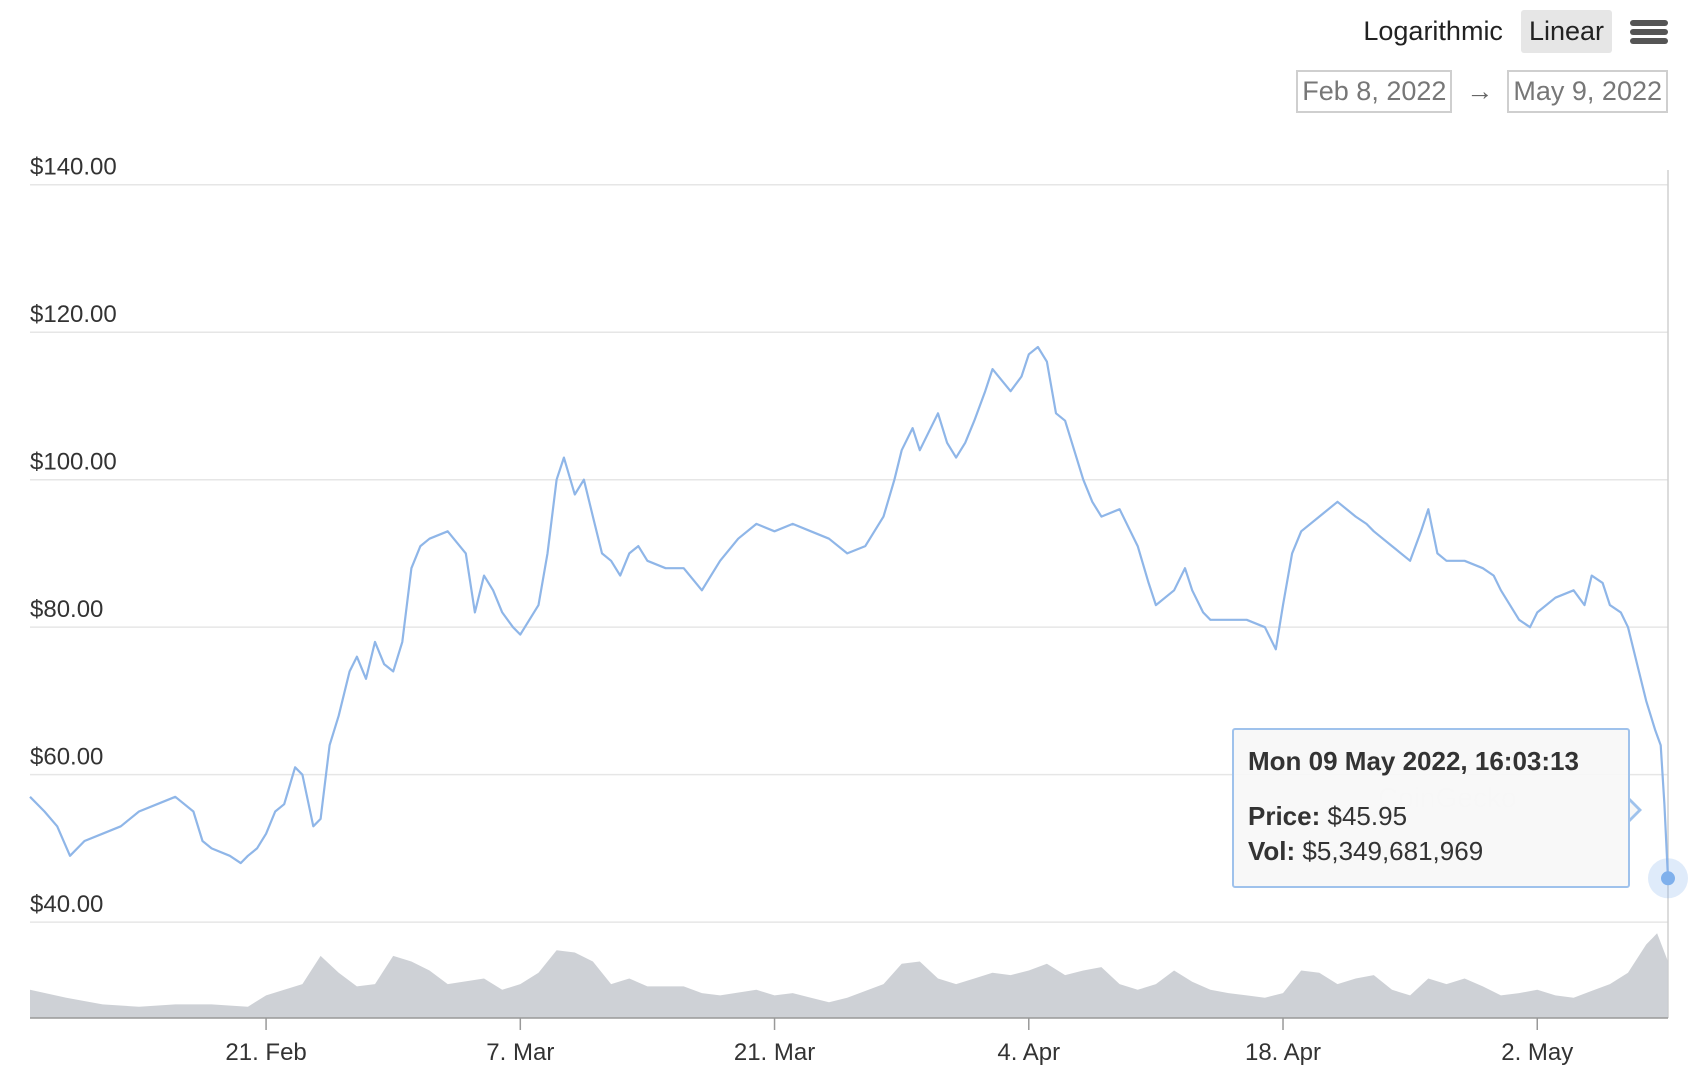 The width and height of the screenshot is (1690, 1076). I want to click on x-tick-label: 18. Apr, so click(1283, 1052).